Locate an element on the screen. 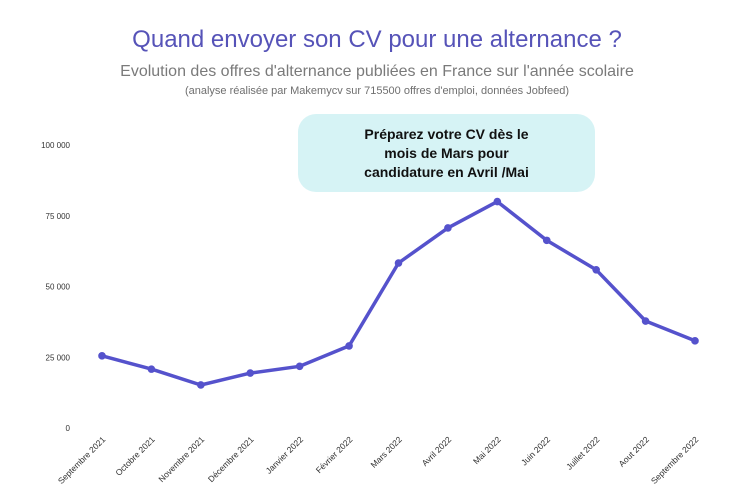  x-tick-label: Décembre 2021 is located at coordinates (231, 459).